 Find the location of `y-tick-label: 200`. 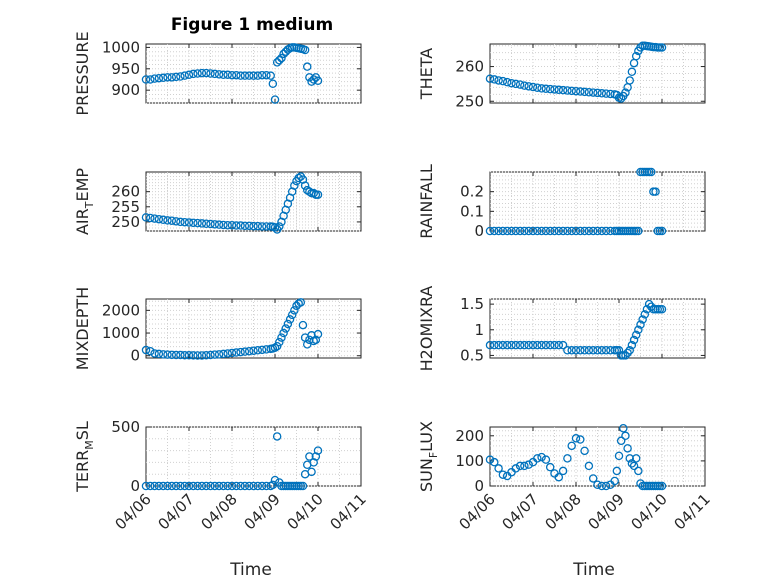

y-tick-label: 200 is located at coordinates (469, 436).